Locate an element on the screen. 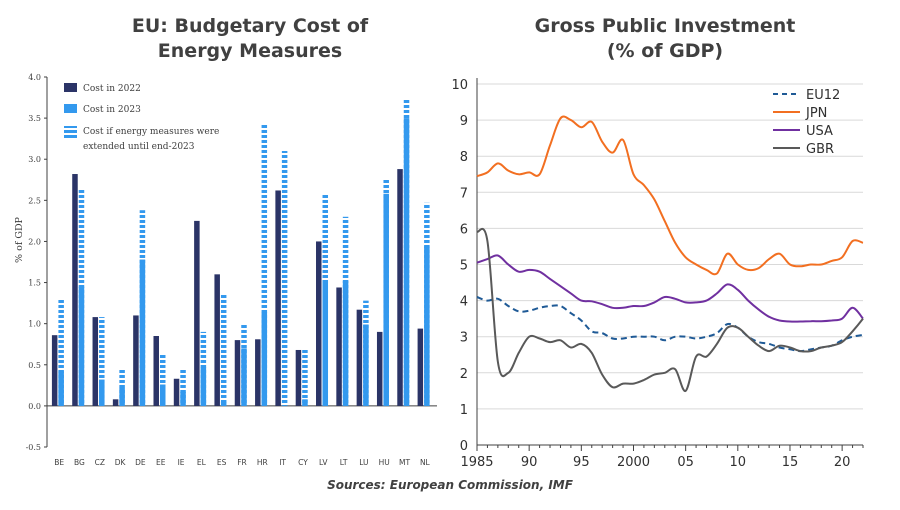  category-label-BE: BE is located at coordinates (59, 462).